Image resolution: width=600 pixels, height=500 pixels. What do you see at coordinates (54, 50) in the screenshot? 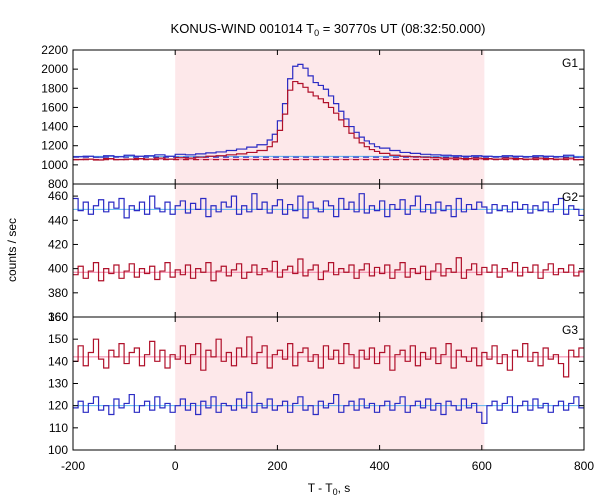
I see `panel-g1-y-tick-label: 2200` at bounding box center [54, 50].